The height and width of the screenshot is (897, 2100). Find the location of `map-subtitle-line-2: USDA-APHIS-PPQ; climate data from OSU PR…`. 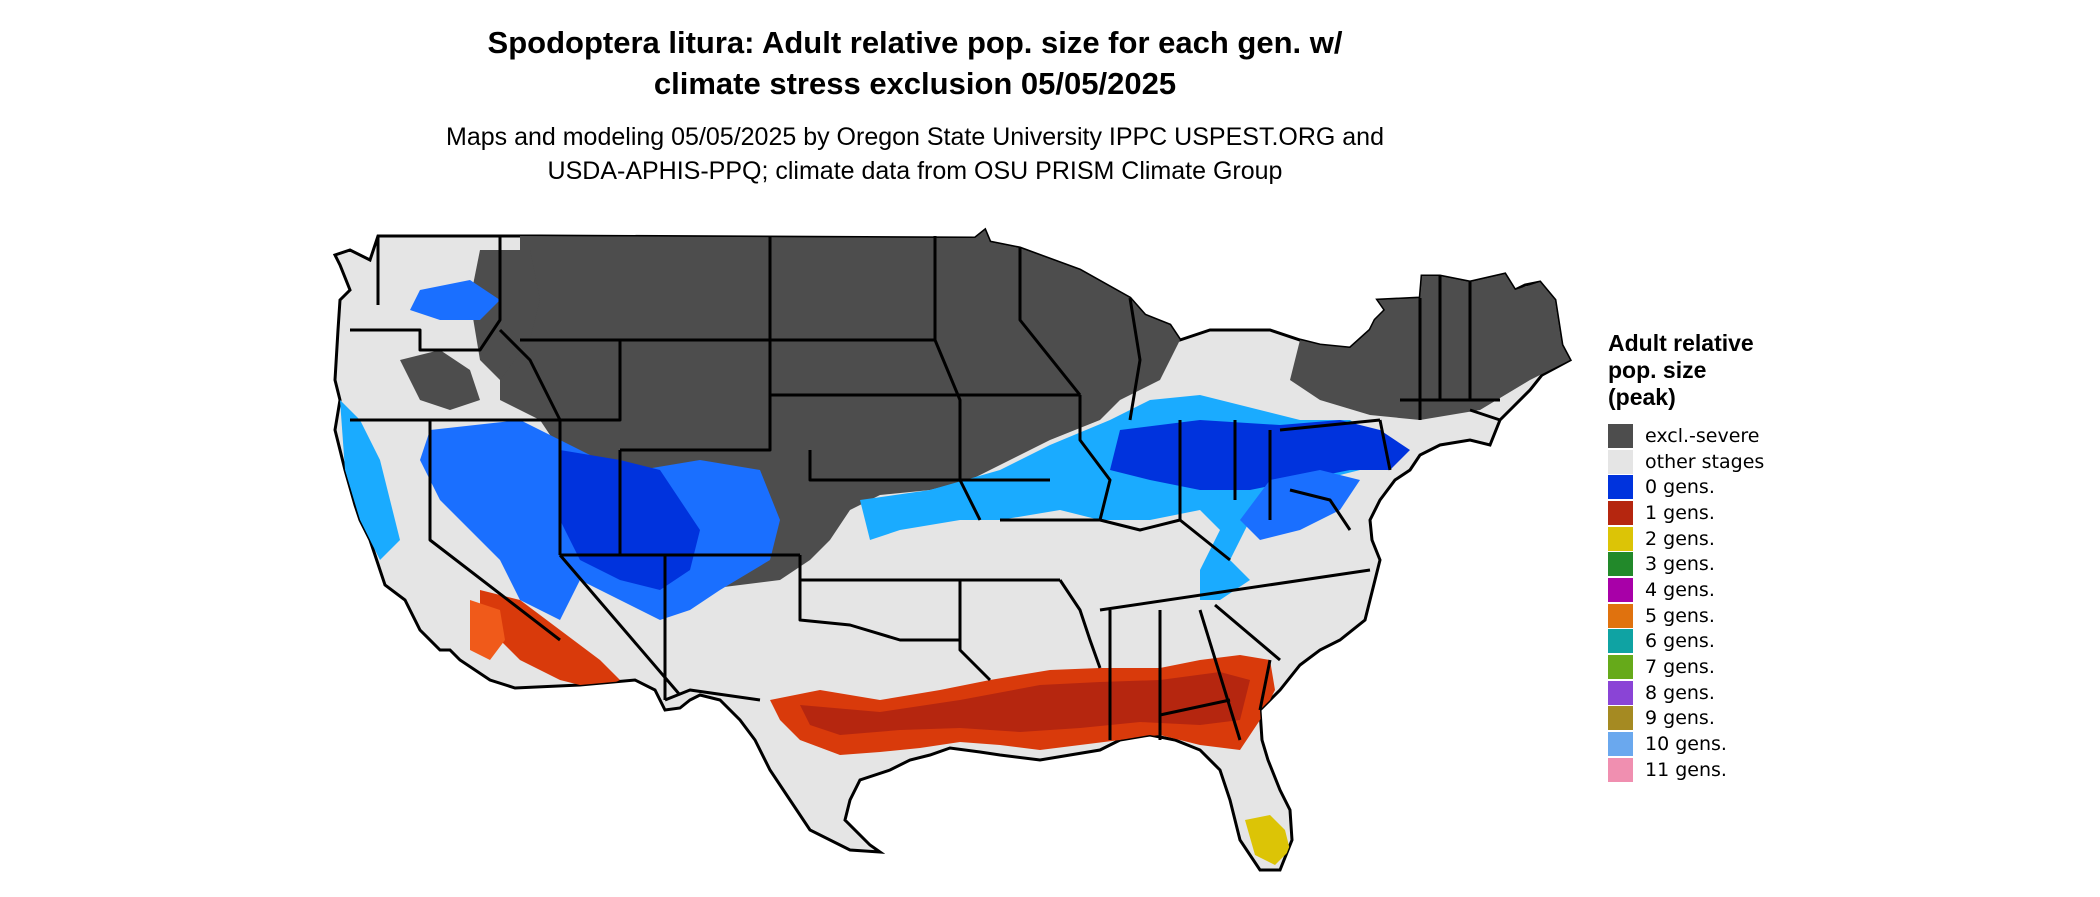

map-subtitle-line-2: USDA-APHIS-PPQ; climate data from OSU PR… is located at coordinates (915, 171).